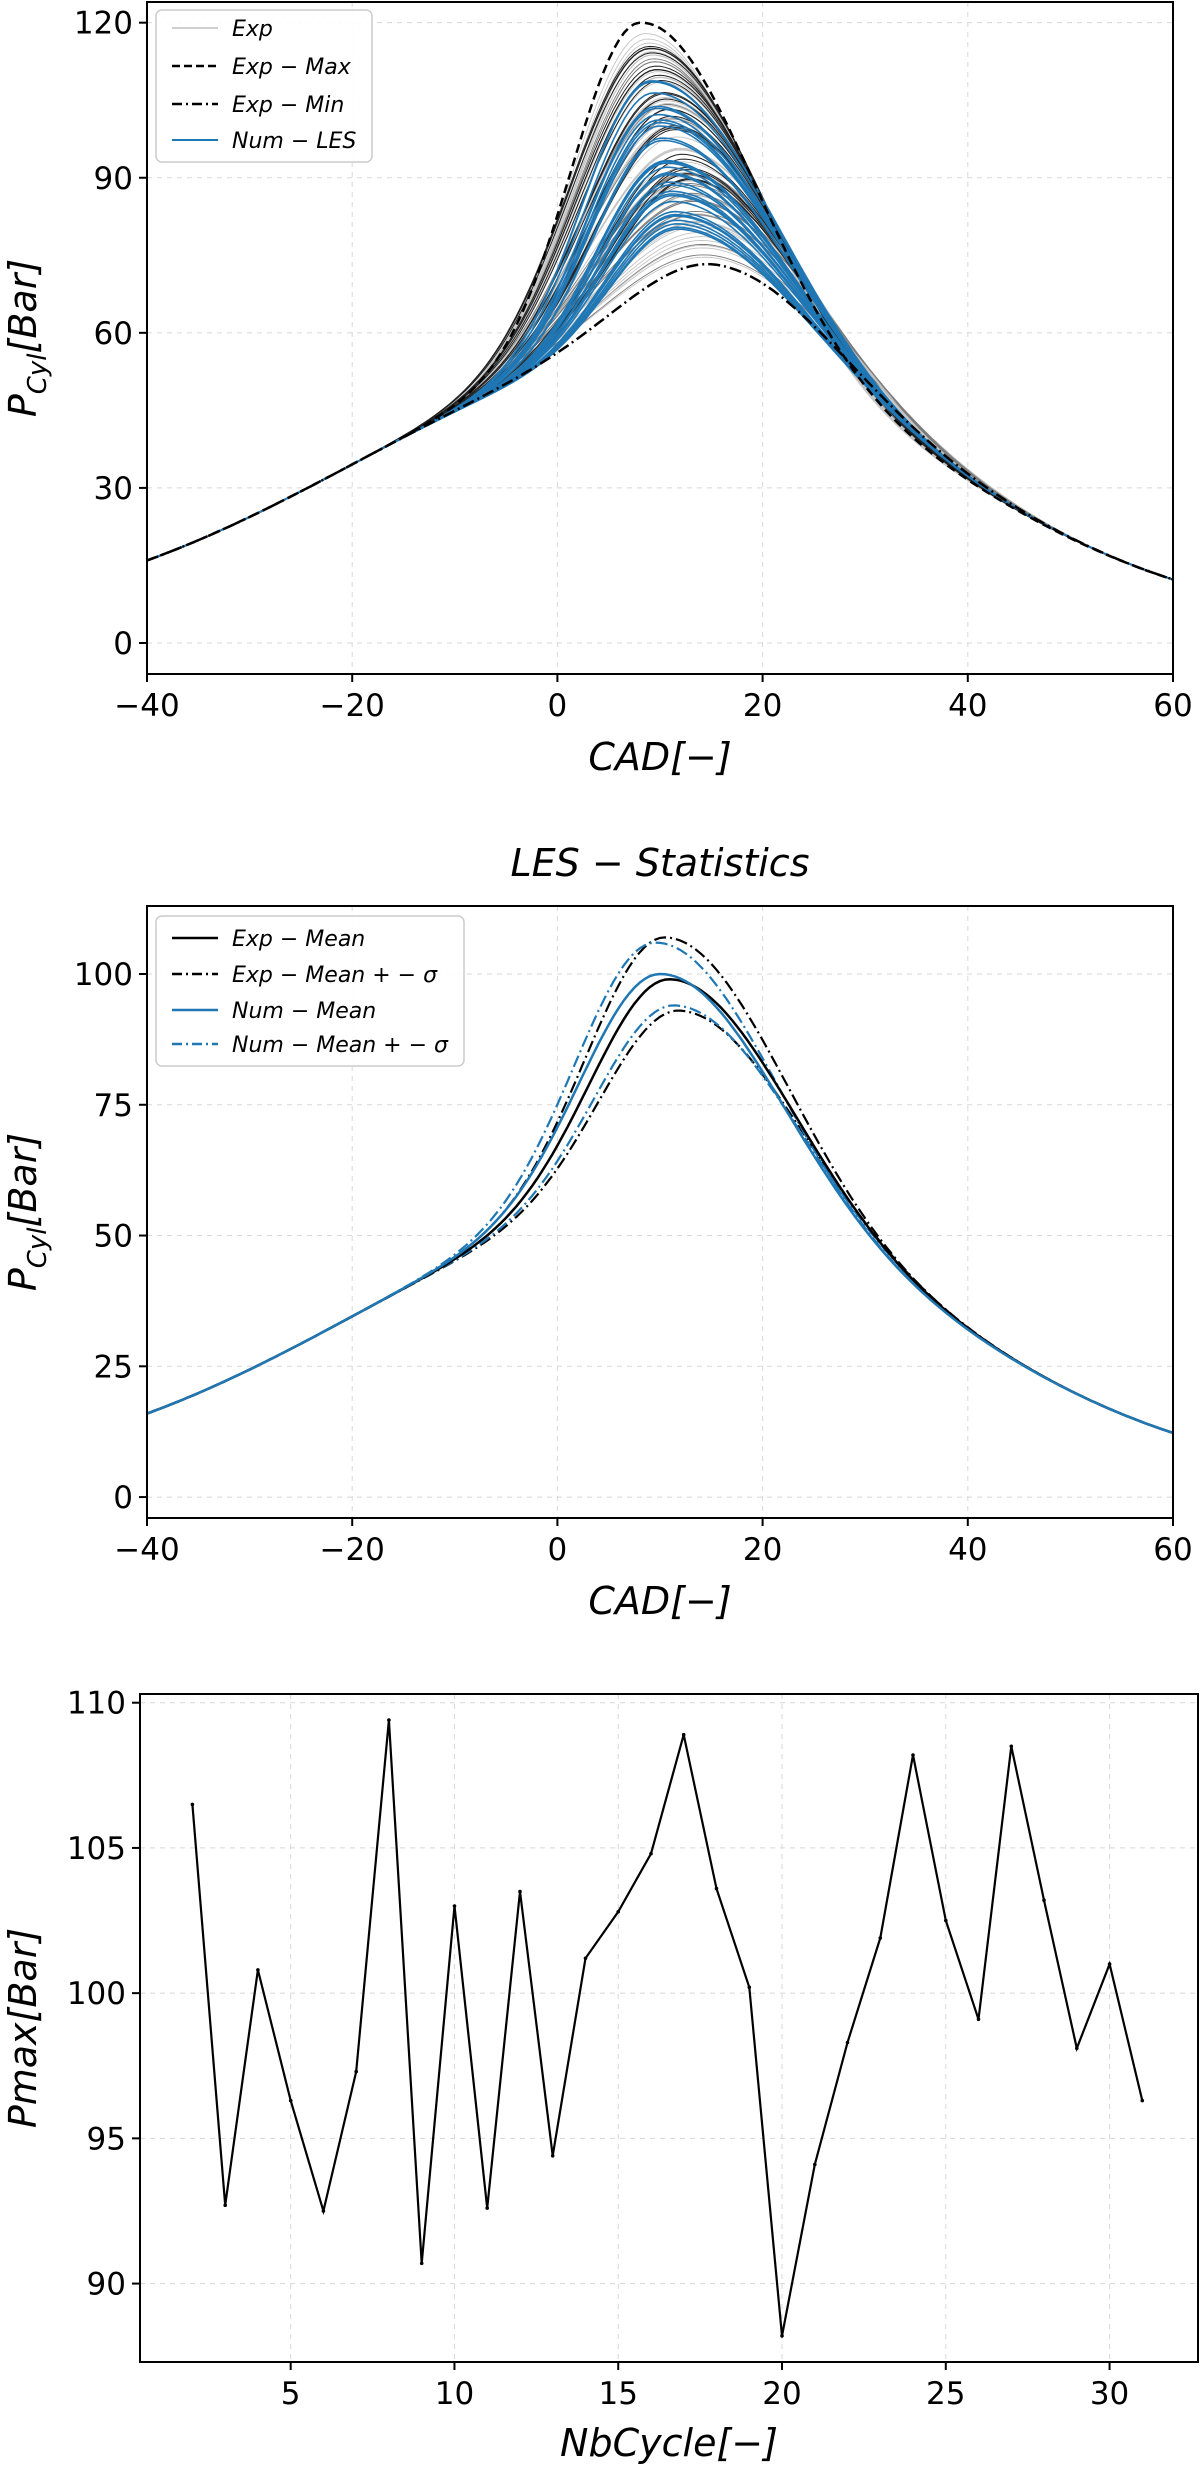 The image size is (1200, 2472). I want to click on chart3-xtick-label: 15, so click(618, 2394).